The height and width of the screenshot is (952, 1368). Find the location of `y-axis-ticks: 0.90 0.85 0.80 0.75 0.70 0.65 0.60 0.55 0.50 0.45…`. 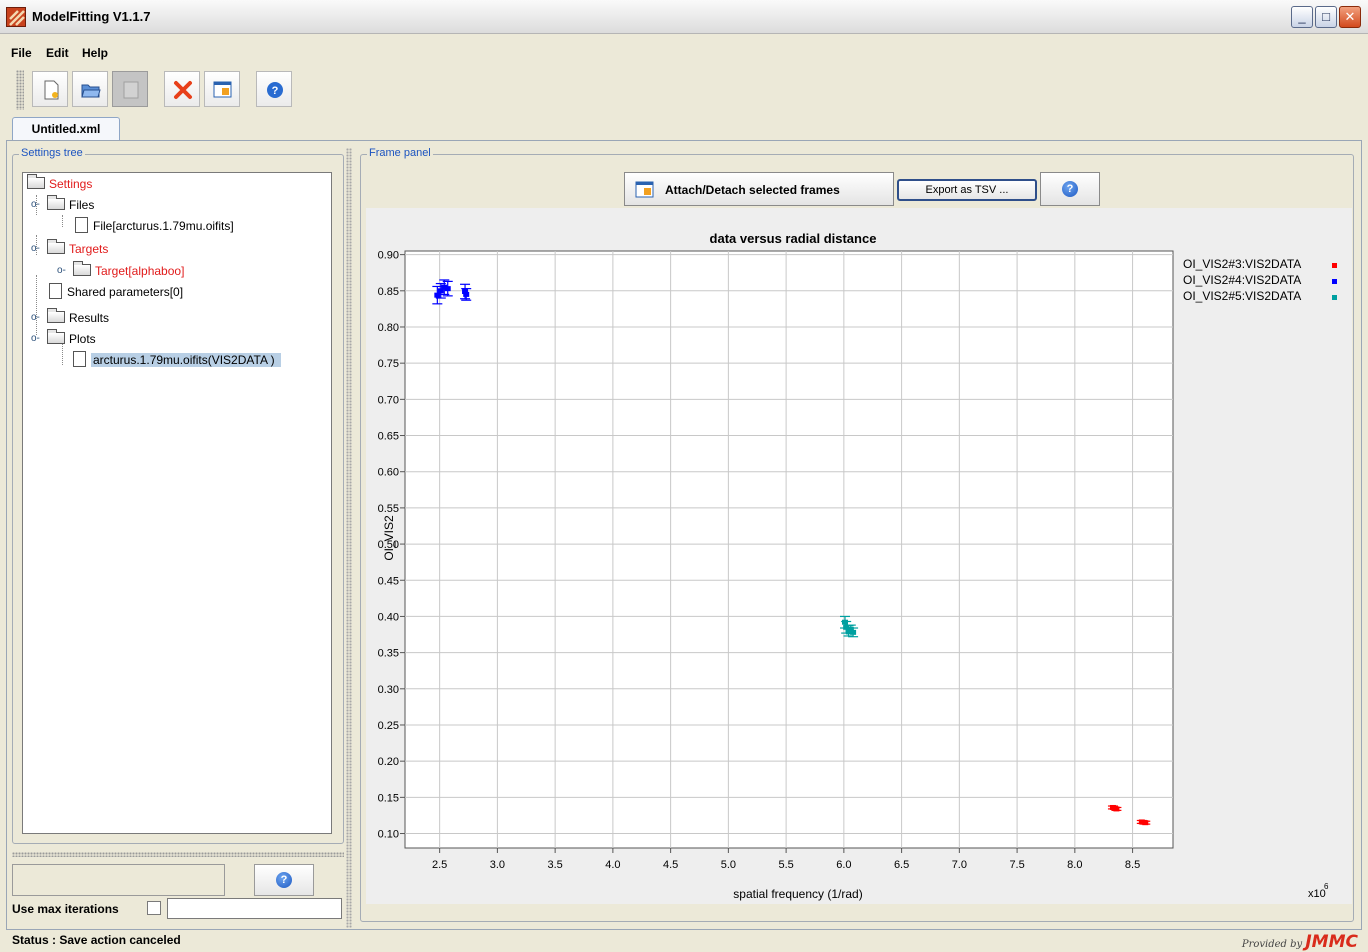

y-axis-ticks: 0.90 0.85 0.80 0.75 0.70 0.65 0.60 0.55 0.50 0.45… is located at coordinates (391, 545).